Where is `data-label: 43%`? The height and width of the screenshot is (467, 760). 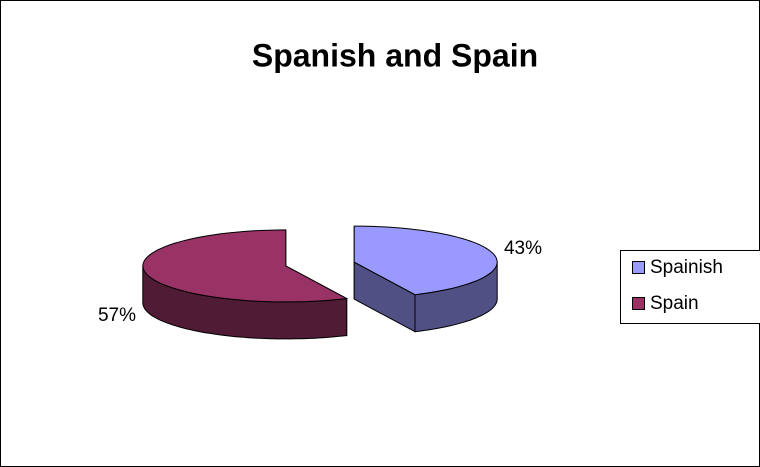
data-label: 43% is located at coordinates (523, 248).